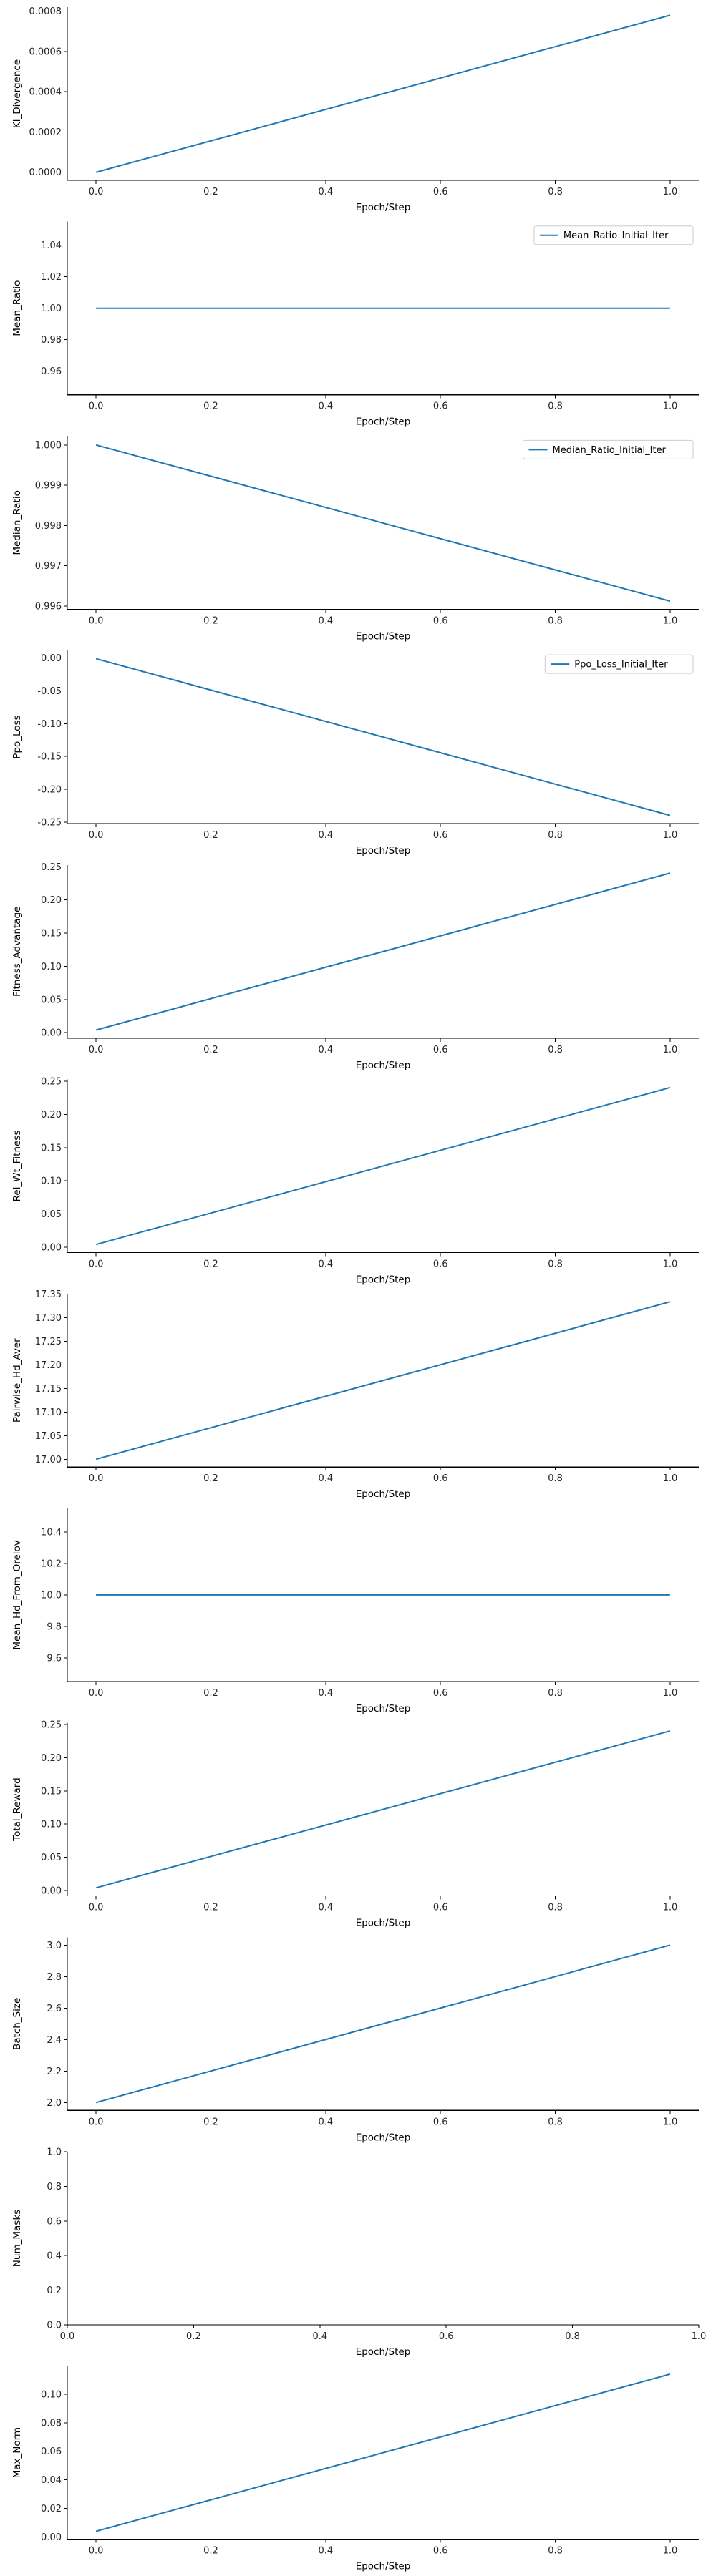 This screenshot has height=2576, width=716. What do you see at coordinates (17, 2238) in the screenshot?
I see `y-axis-label: Num_Masks` at bounding box center [17, 2238].